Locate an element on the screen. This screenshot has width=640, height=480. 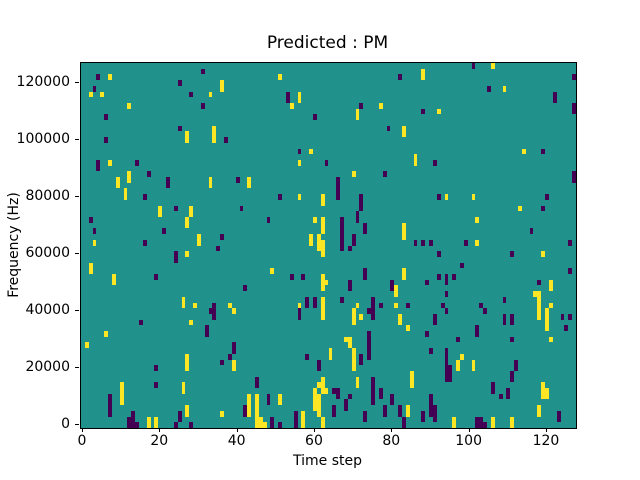
x-axis-tick is located at coordinates (546, 430).